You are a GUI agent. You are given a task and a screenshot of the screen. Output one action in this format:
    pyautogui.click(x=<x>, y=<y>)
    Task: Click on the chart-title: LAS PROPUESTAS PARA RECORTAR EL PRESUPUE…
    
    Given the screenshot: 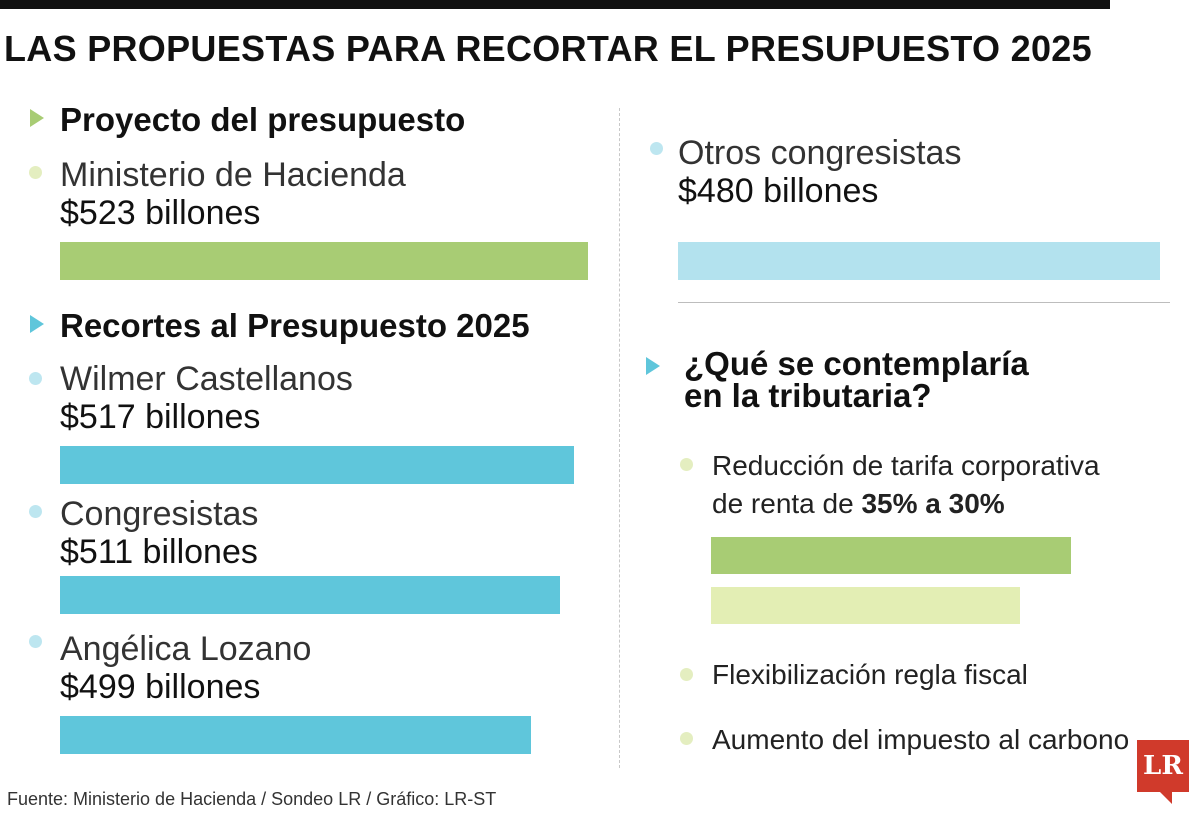 What is the action you would take?
    pyautogui.click(x=548, y=48)
    